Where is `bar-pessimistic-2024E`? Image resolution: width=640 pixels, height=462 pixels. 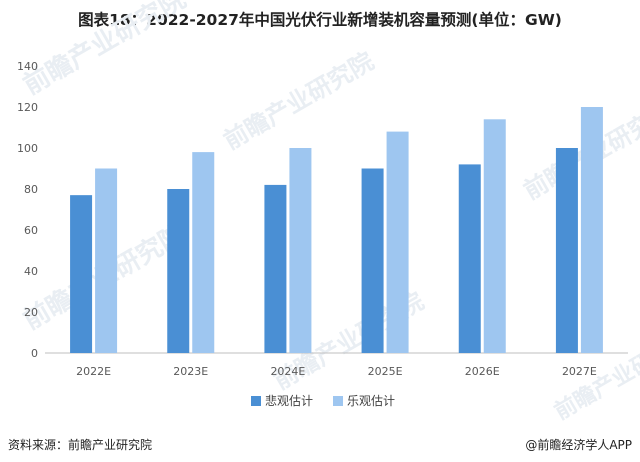 bar-pessimistic-2024E is located at coordinates (275, 268).